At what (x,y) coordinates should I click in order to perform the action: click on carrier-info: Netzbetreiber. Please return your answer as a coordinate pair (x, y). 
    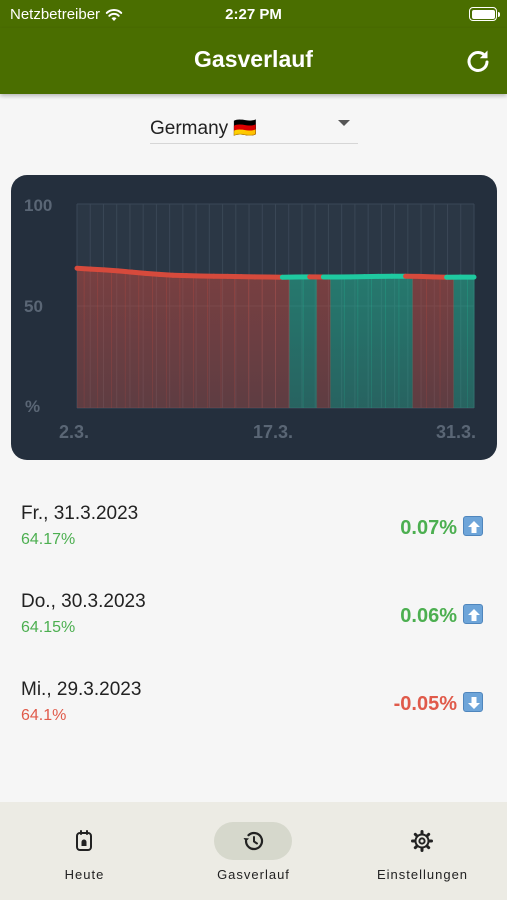
    Looking at the image, I should click on (66, 14).